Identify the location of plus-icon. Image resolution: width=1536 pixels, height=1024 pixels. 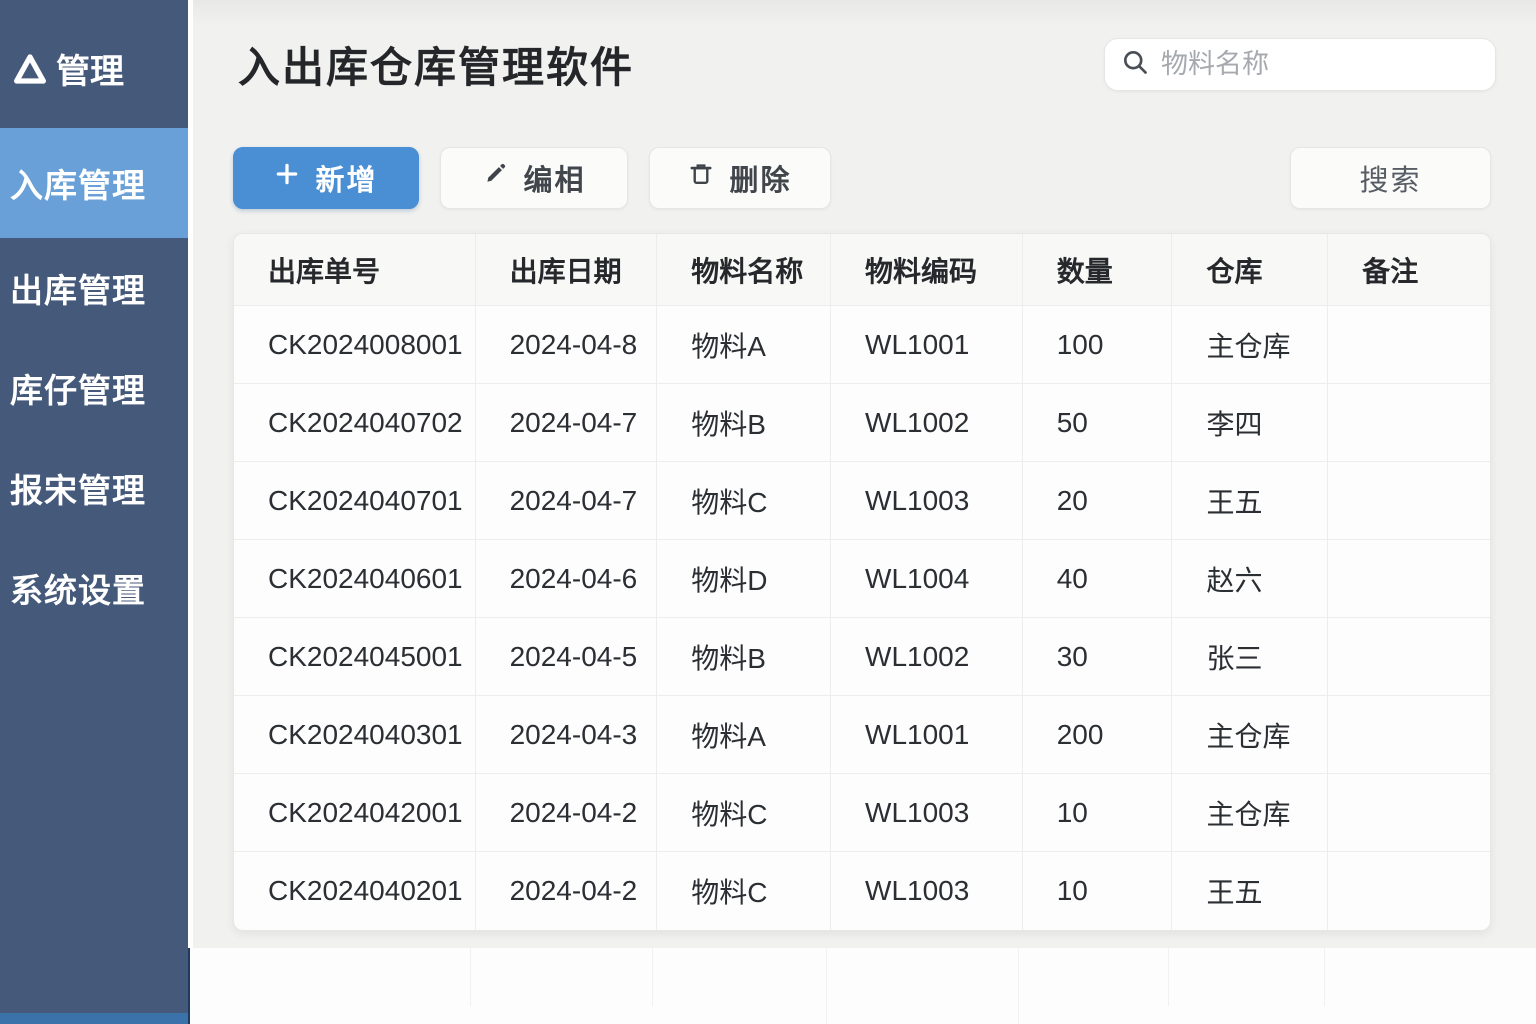
(287, 178).